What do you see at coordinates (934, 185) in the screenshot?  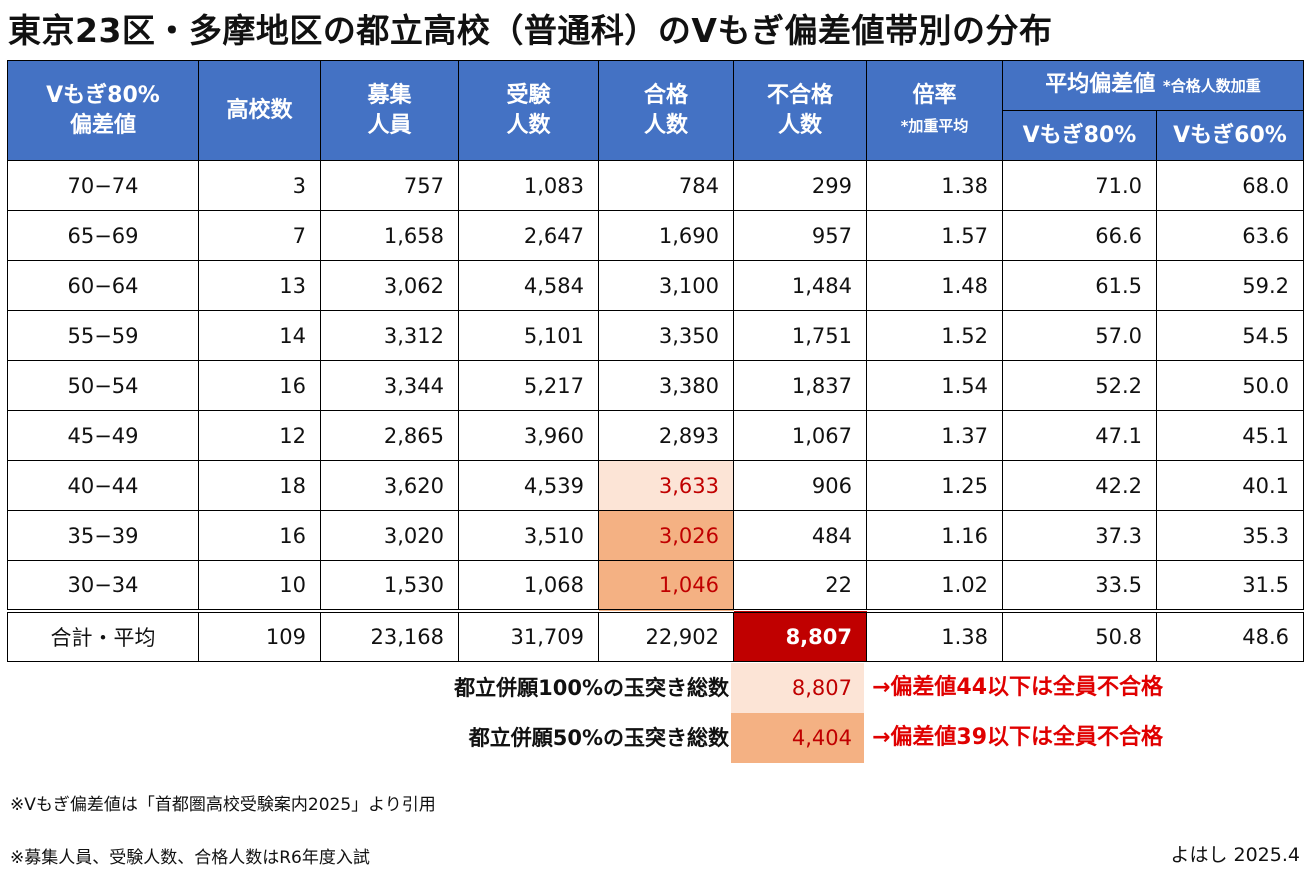 I see `cell-ratio: 1.38` at bounding box center [934, 185].